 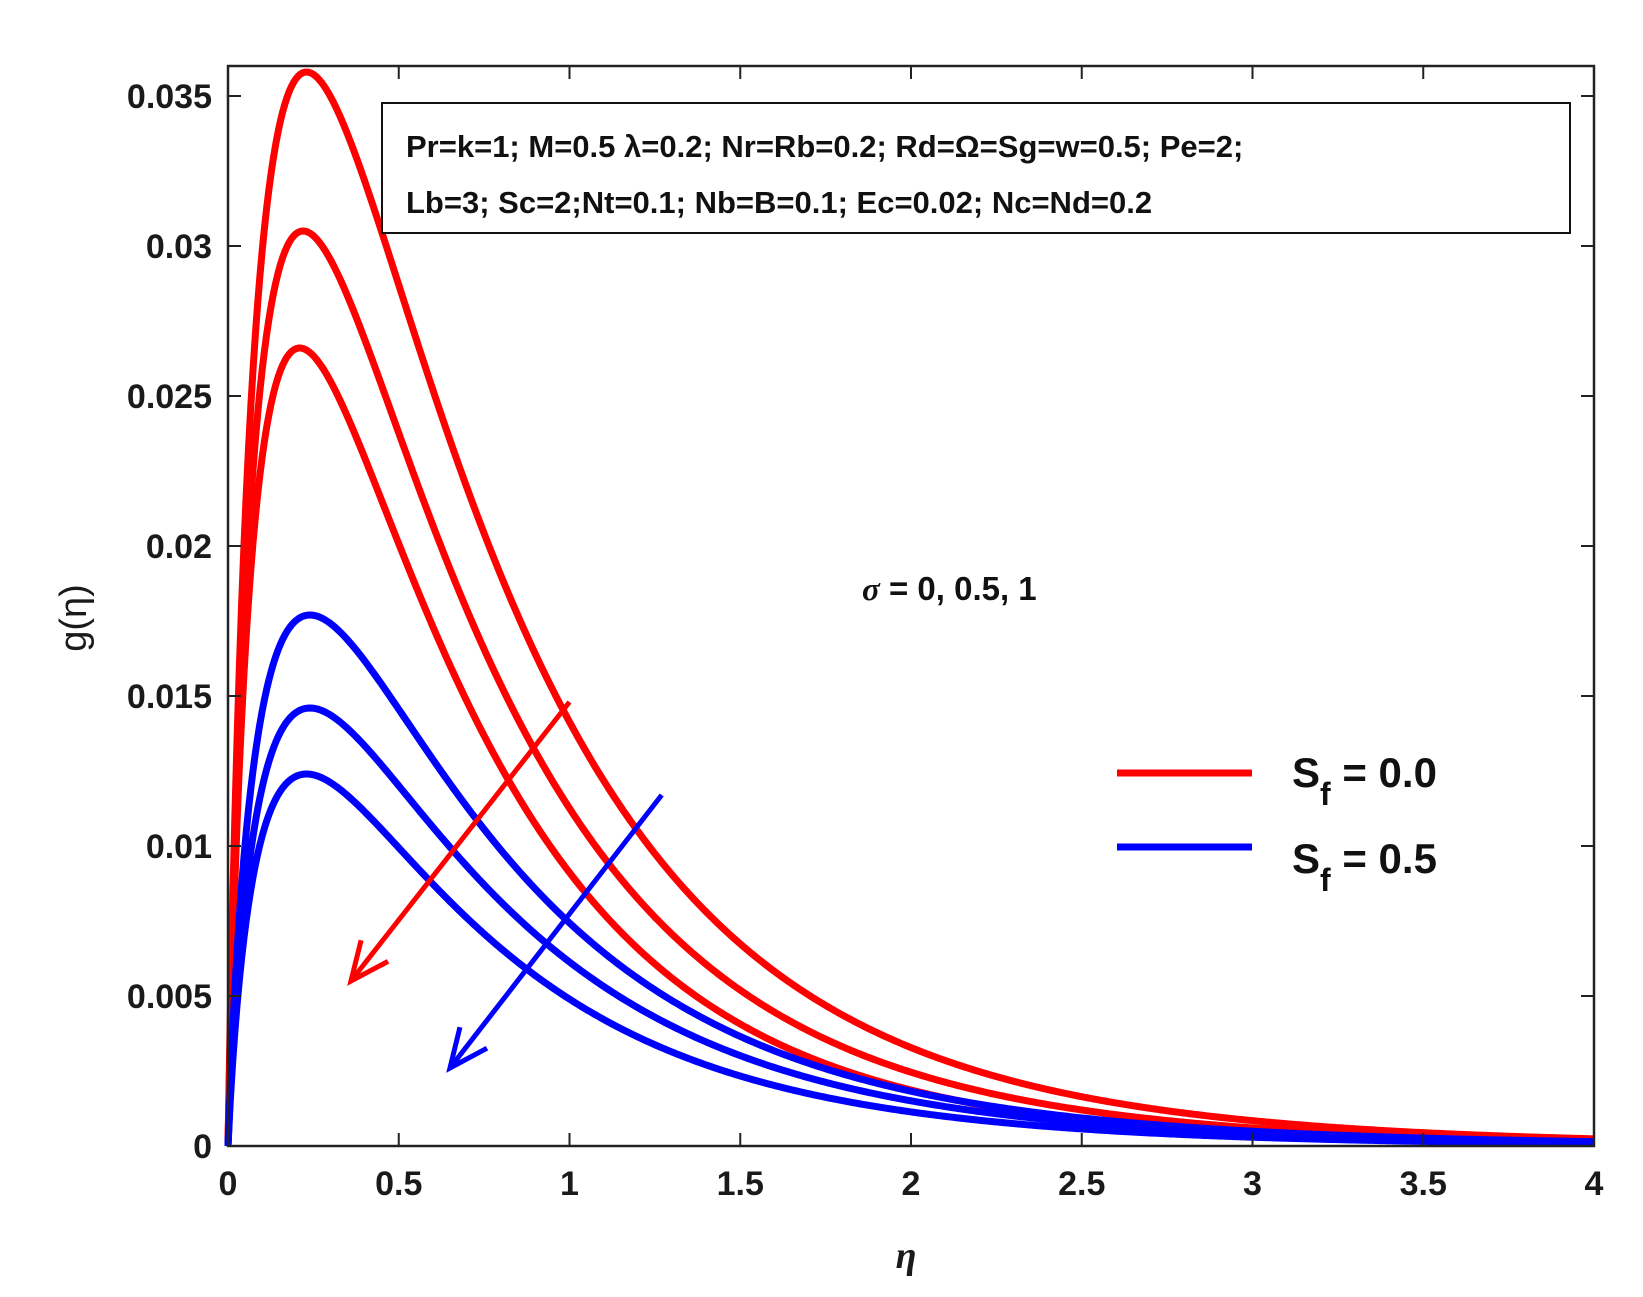 I want to click on legend-label-sf0-main: S, so click(x=1306, y=772).